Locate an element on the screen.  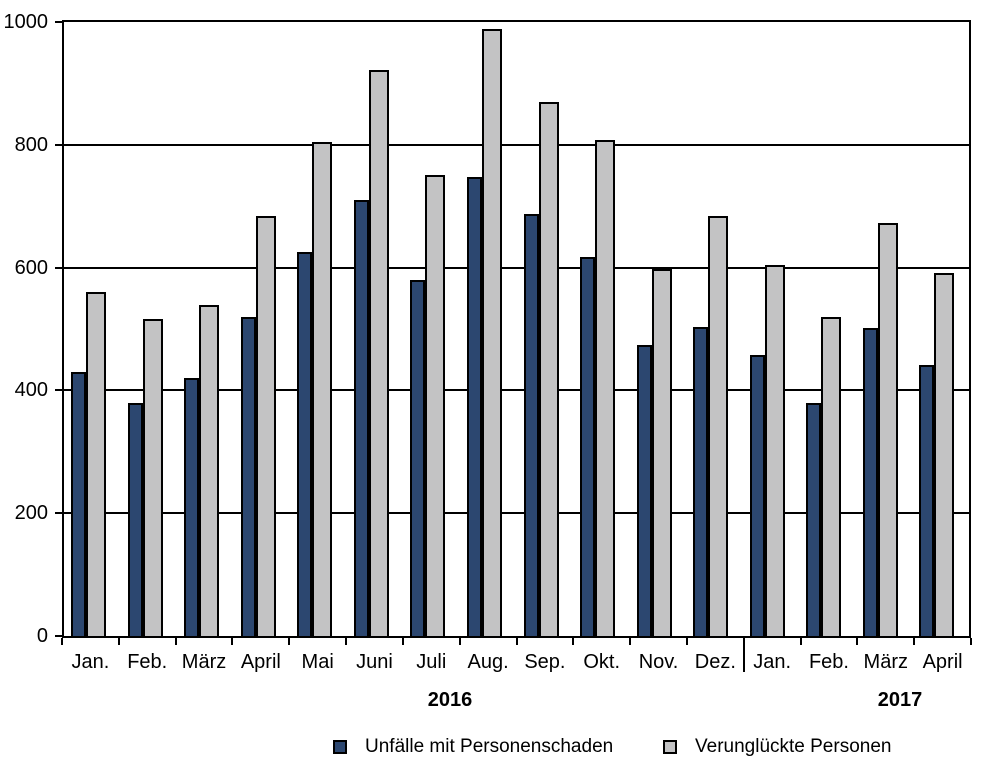
x-axis-label: Nov. is located at coordinates (658, 662).